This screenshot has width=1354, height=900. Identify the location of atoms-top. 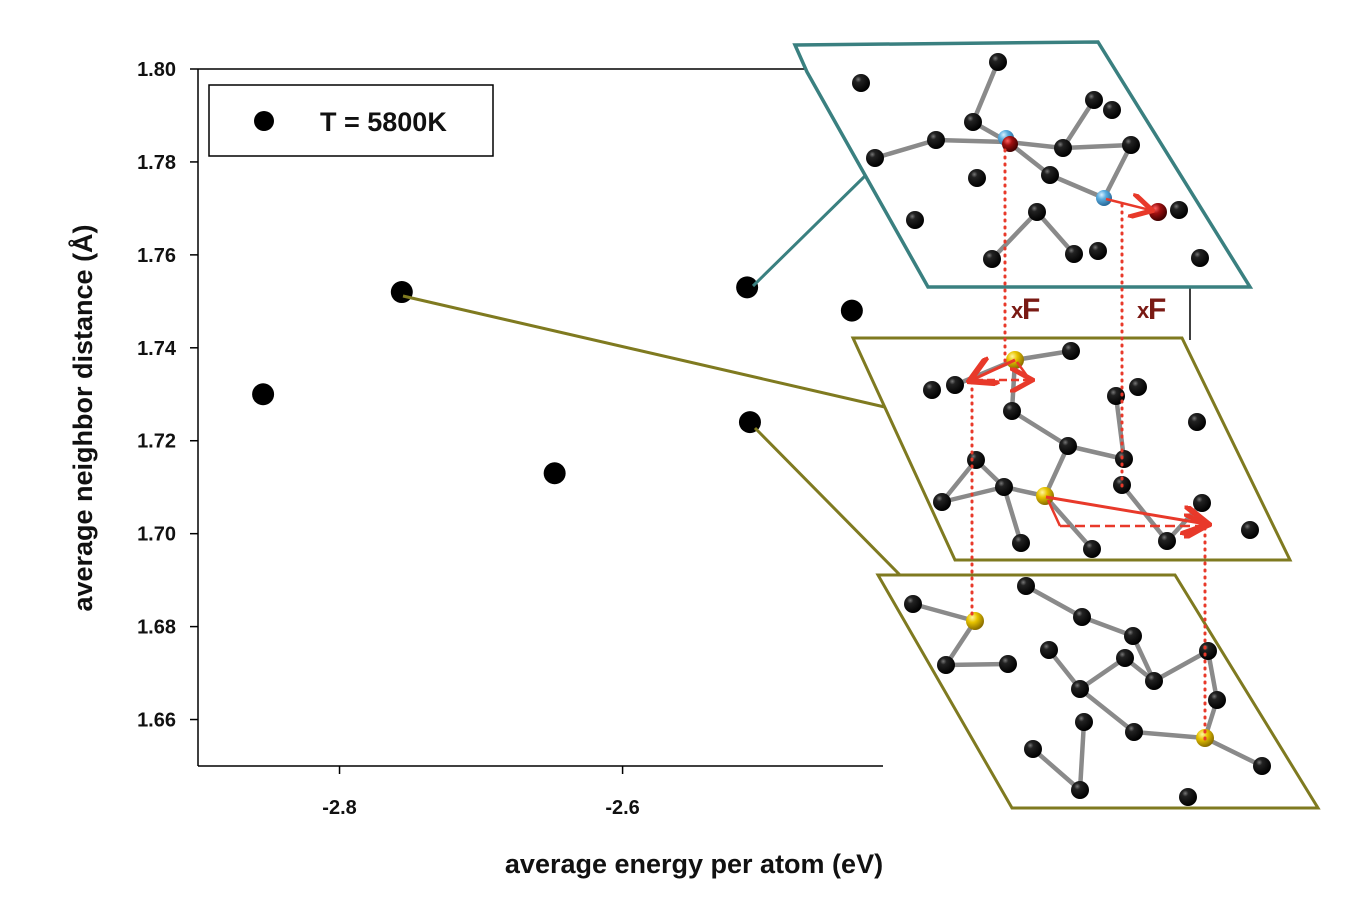
(1030, 160).